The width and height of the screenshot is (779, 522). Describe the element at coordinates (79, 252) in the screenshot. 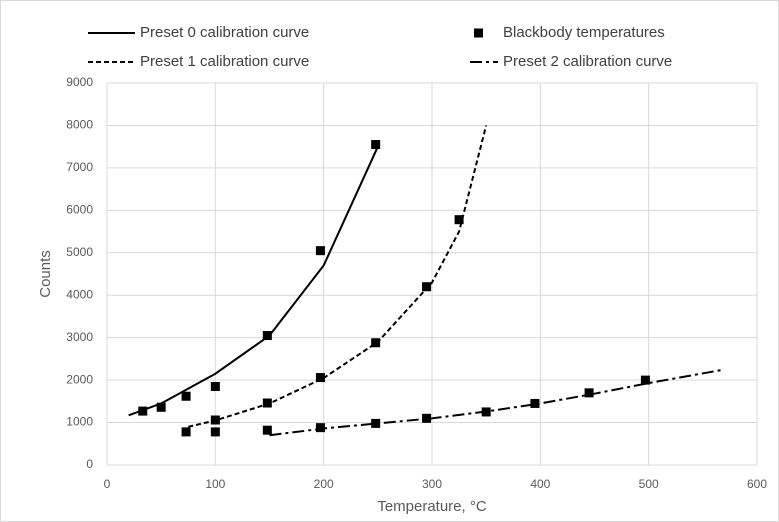

I see `y-tick-label: 5000` at that location.